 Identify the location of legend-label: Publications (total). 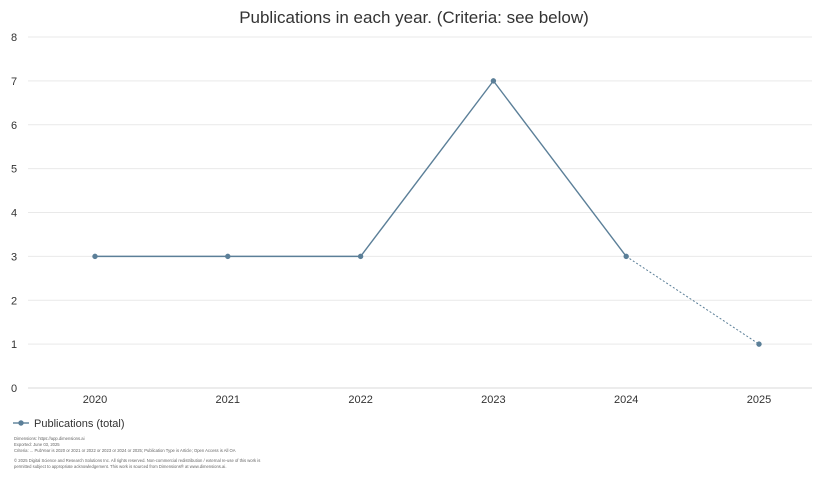
(79, 424).